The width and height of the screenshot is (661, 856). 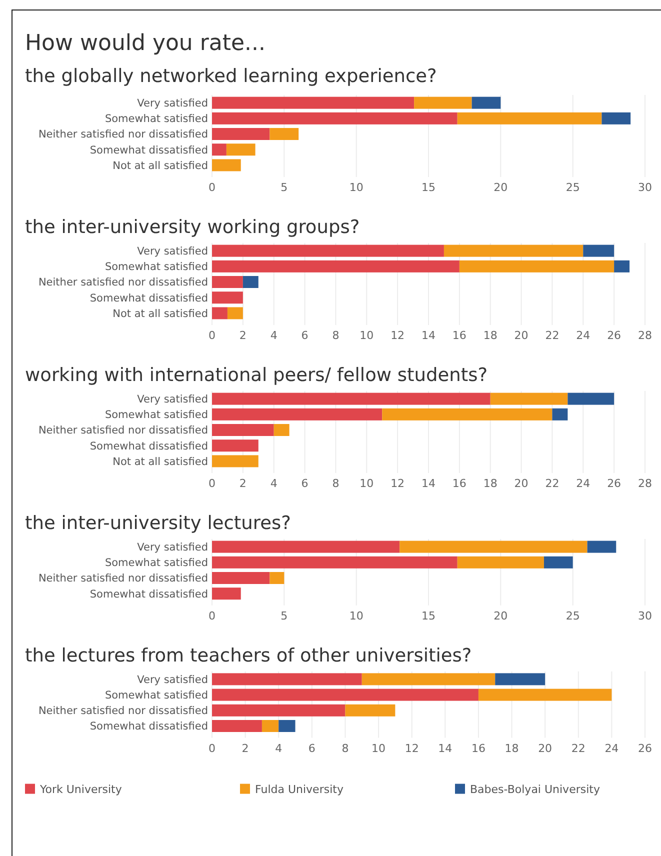 What do you see at coordinates (231, 76) in the screenshot?
I see `chart-subtitle: the globally networked learning experience?` at bounding box center [231, 76].